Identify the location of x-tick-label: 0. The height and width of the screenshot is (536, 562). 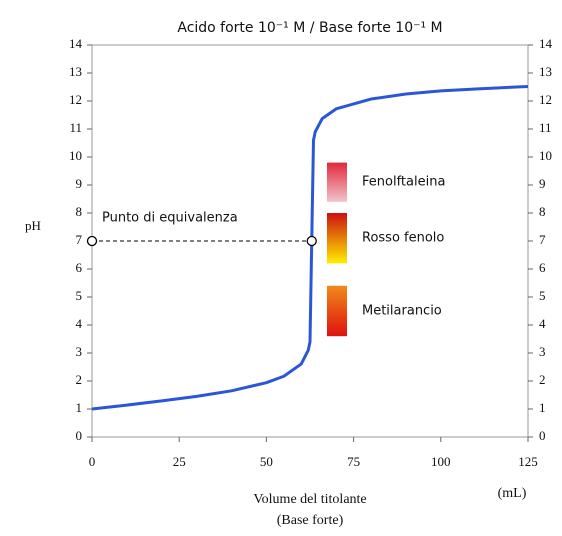
(92, 461).